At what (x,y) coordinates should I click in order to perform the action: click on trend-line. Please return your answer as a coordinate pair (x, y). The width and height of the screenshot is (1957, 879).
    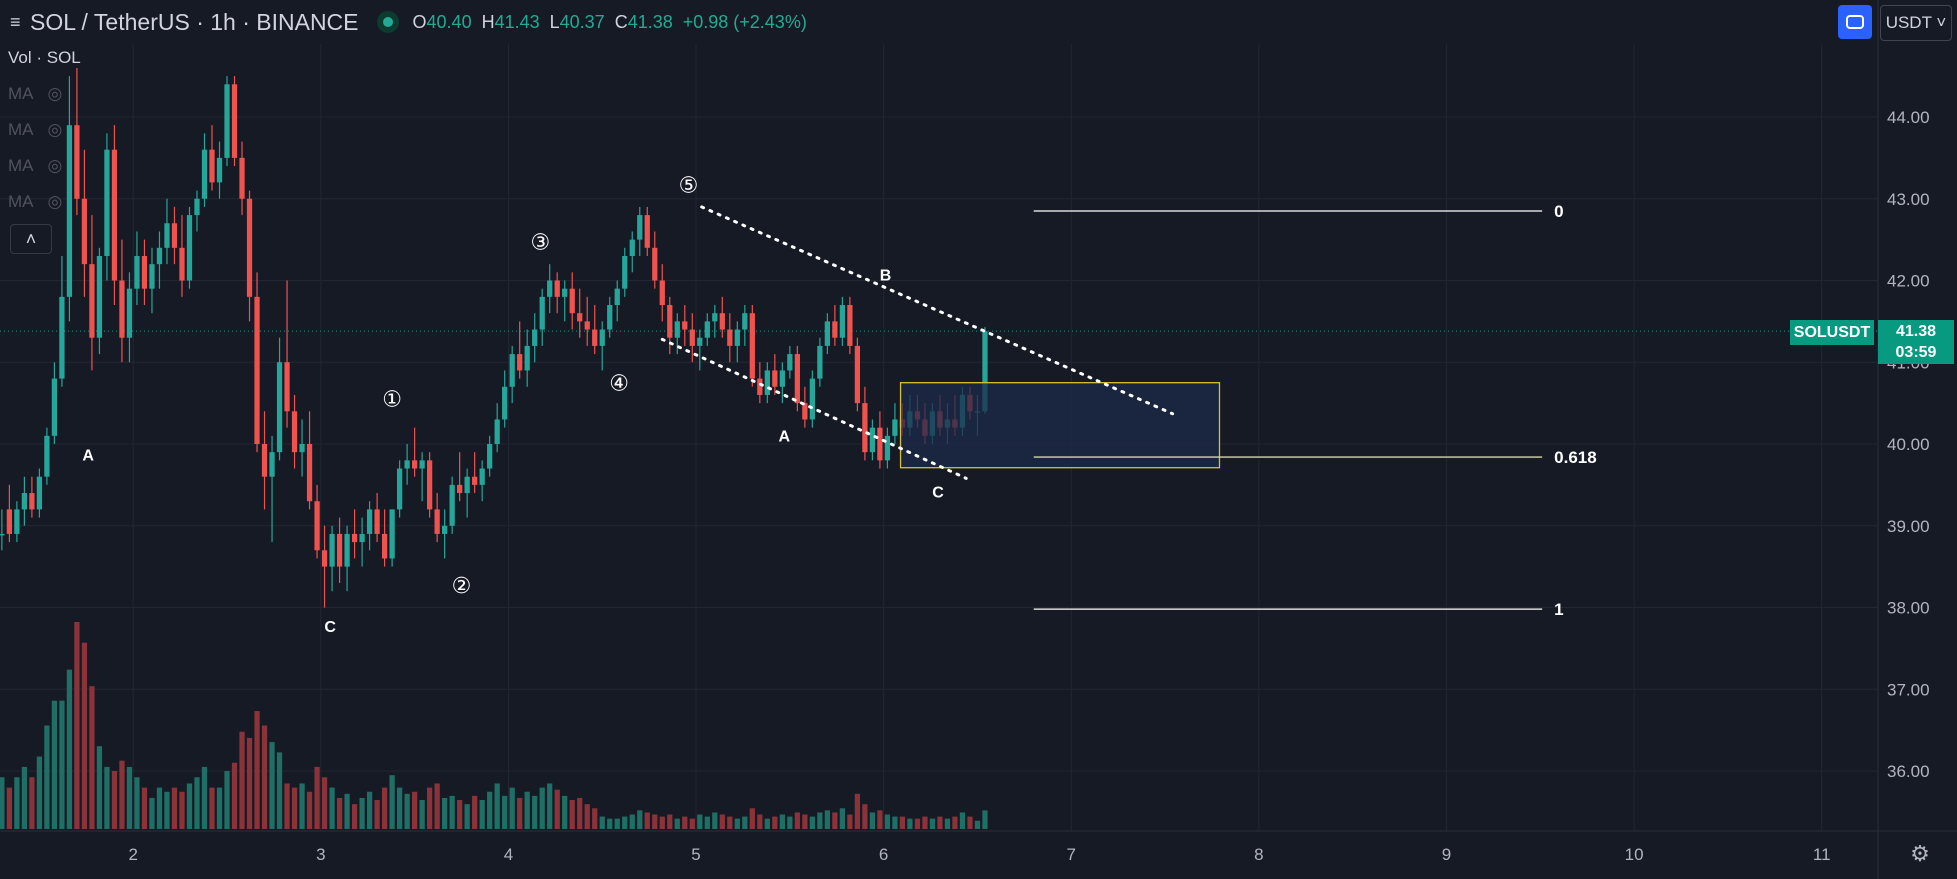
    Looking at the image, I should click on (814, 408).